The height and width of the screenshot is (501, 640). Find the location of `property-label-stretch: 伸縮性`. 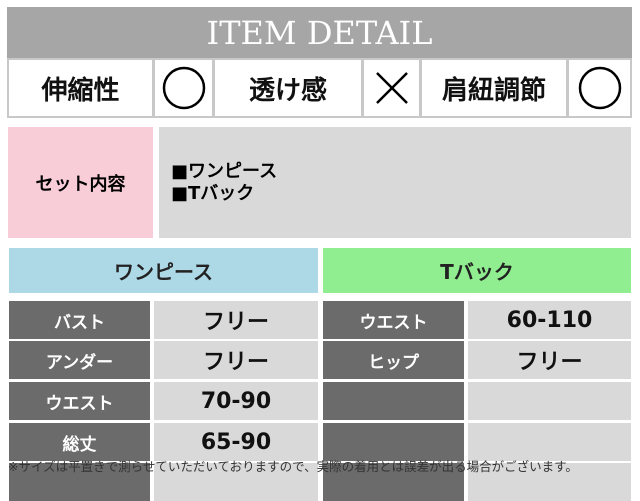

property-label-stretch: 伸縮性 is located at coordinates (80, 88).